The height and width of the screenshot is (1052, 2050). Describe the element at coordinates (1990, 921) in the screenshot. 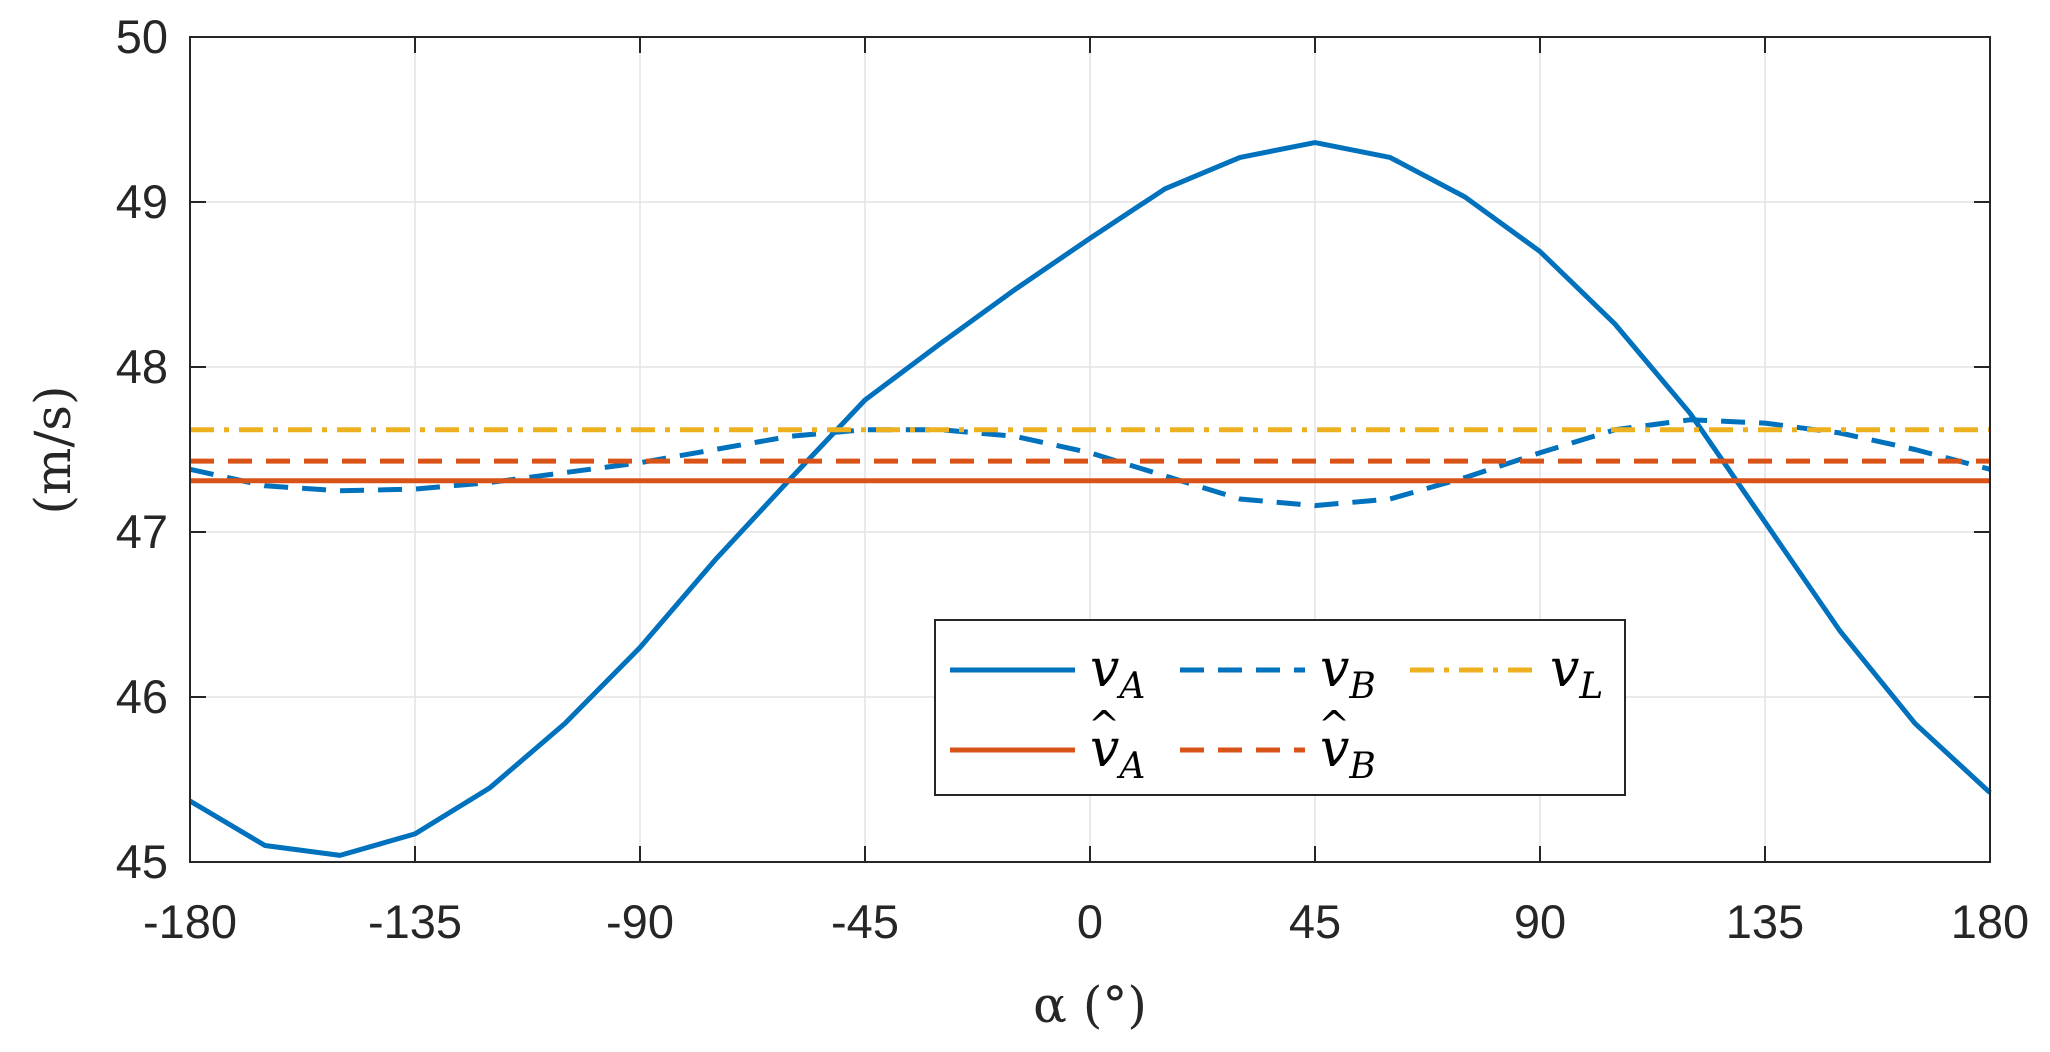

I see `x-tick-label: 180` at that location.